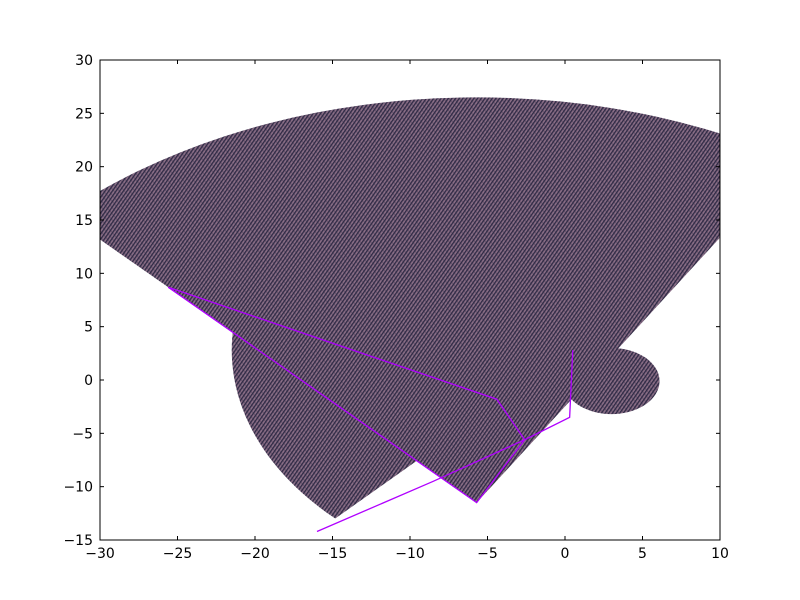 Image resolution: width=800 pixels, height=600 pixels. I want to click on x-tick-label: 0, so click(565, 554).